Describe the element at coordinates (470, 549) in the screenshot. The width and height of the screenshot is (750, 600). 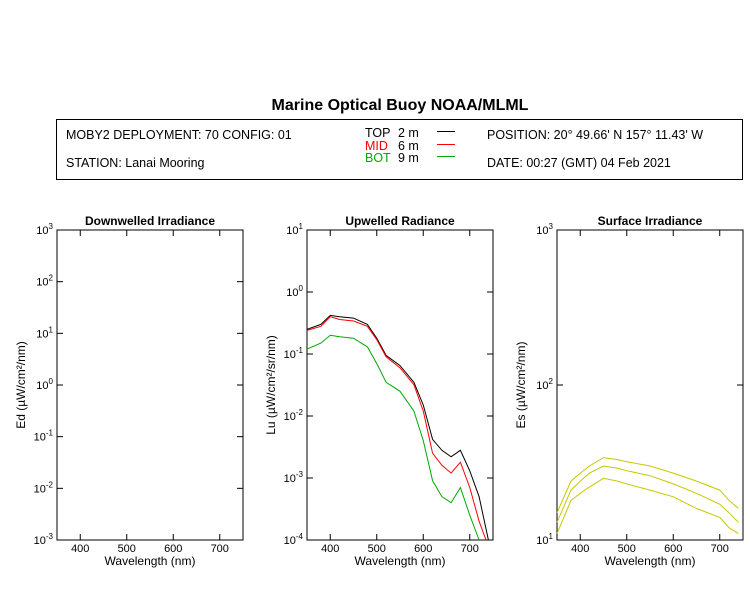
I see `x-tick-label-1-700: 700` at that location.